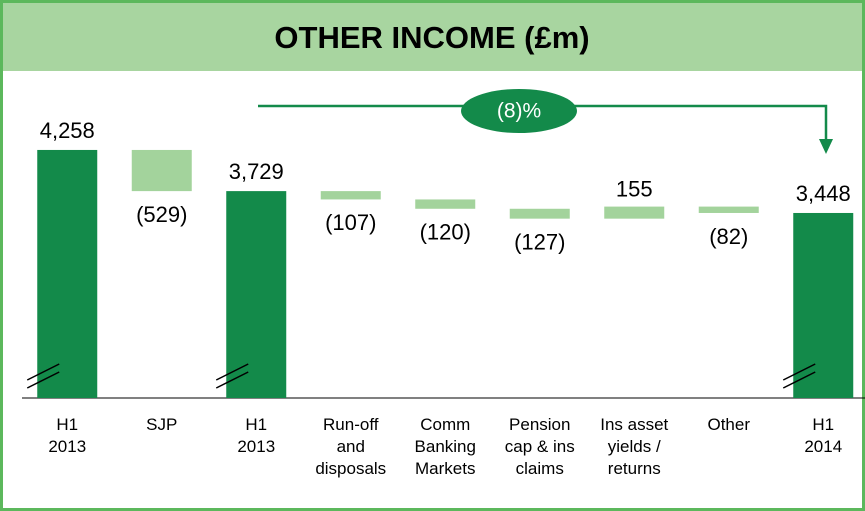 The height and width of the screenshot is (511, 865). Describe the element at coordinates (539, 424) in the screenshot. I see `x-tick-line: Pension` at that location.